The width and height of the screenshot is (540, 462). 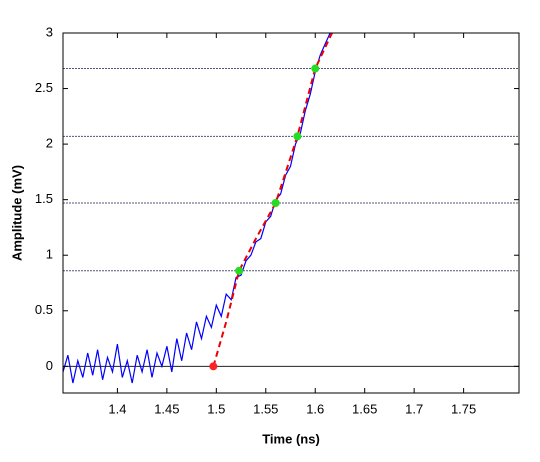 What do you see at coordinates (117, 408) in the screenshot?
I see `x-tick-label: 1.4` at bounding box center [117, 408].